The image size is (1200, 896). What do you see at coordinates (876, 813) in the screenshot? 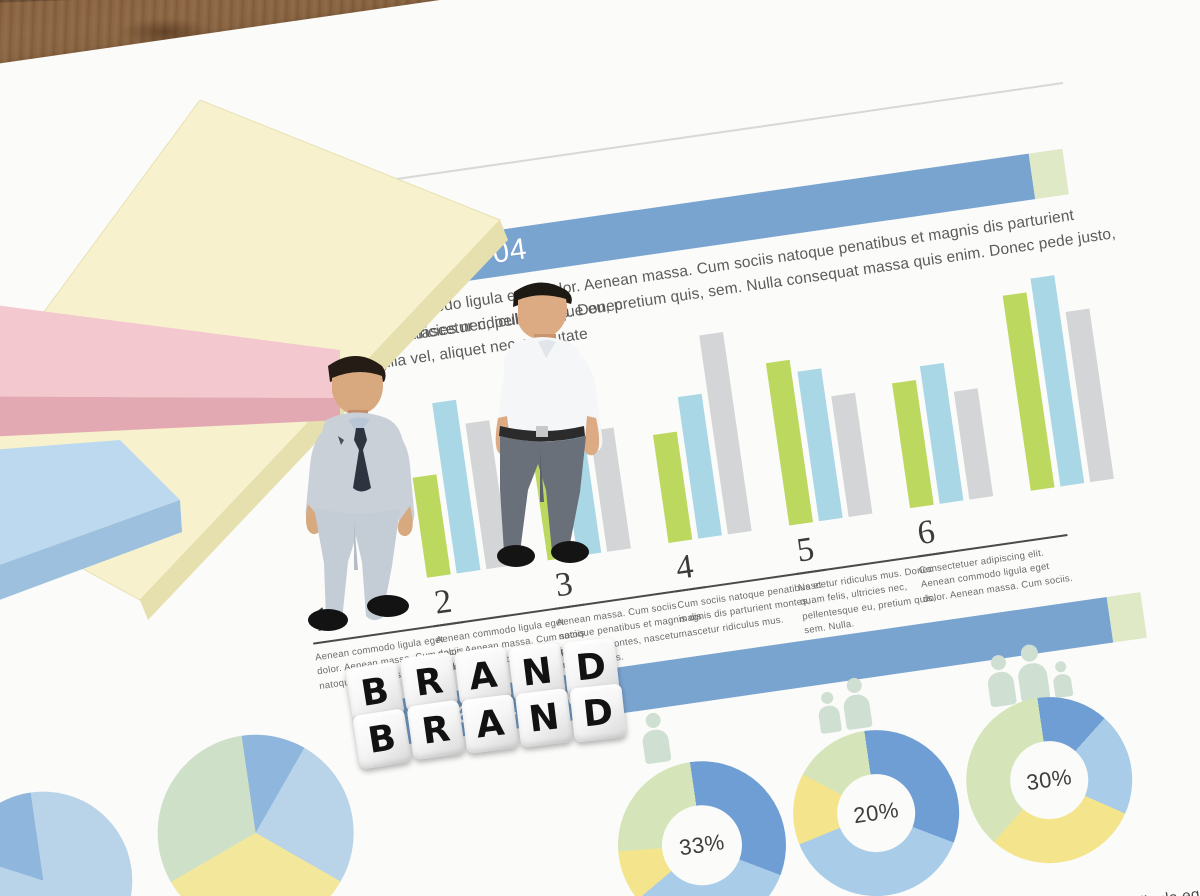
I see `donut-center-label: 20%` at bounding box center [876, 813].